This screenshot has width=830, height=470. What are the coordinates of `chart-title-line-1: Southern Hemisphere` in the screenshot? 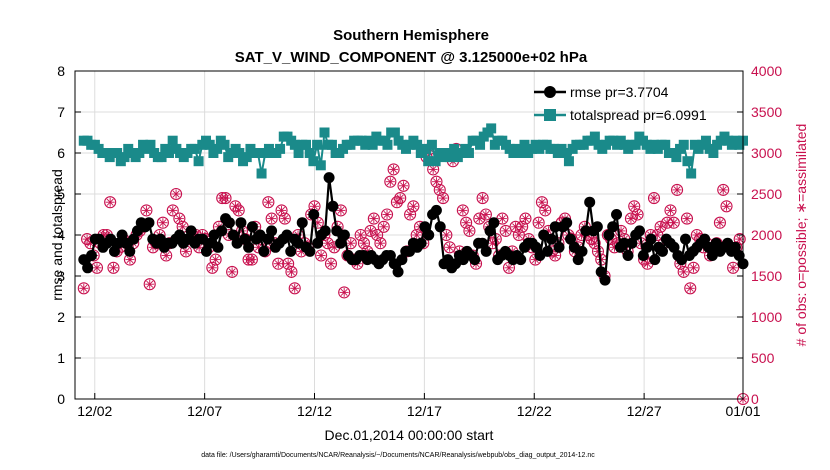 It's located at (411, 35).